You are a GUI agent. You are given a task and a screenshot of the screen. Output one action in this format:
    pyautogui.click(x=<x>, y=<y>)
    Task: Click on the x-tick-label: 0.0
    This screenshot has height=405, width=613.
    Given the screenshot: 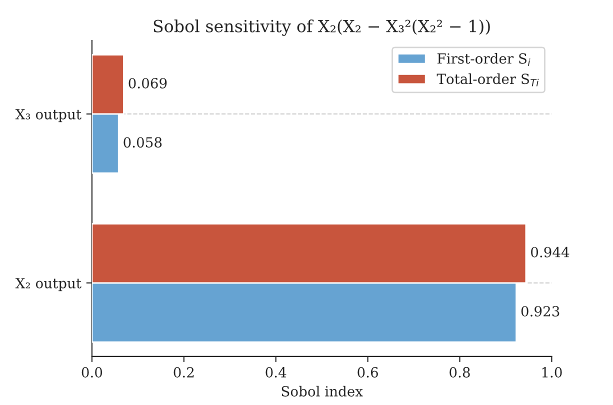 What is the action you would take?
    pyautogui.click(x=92, y=372)
    